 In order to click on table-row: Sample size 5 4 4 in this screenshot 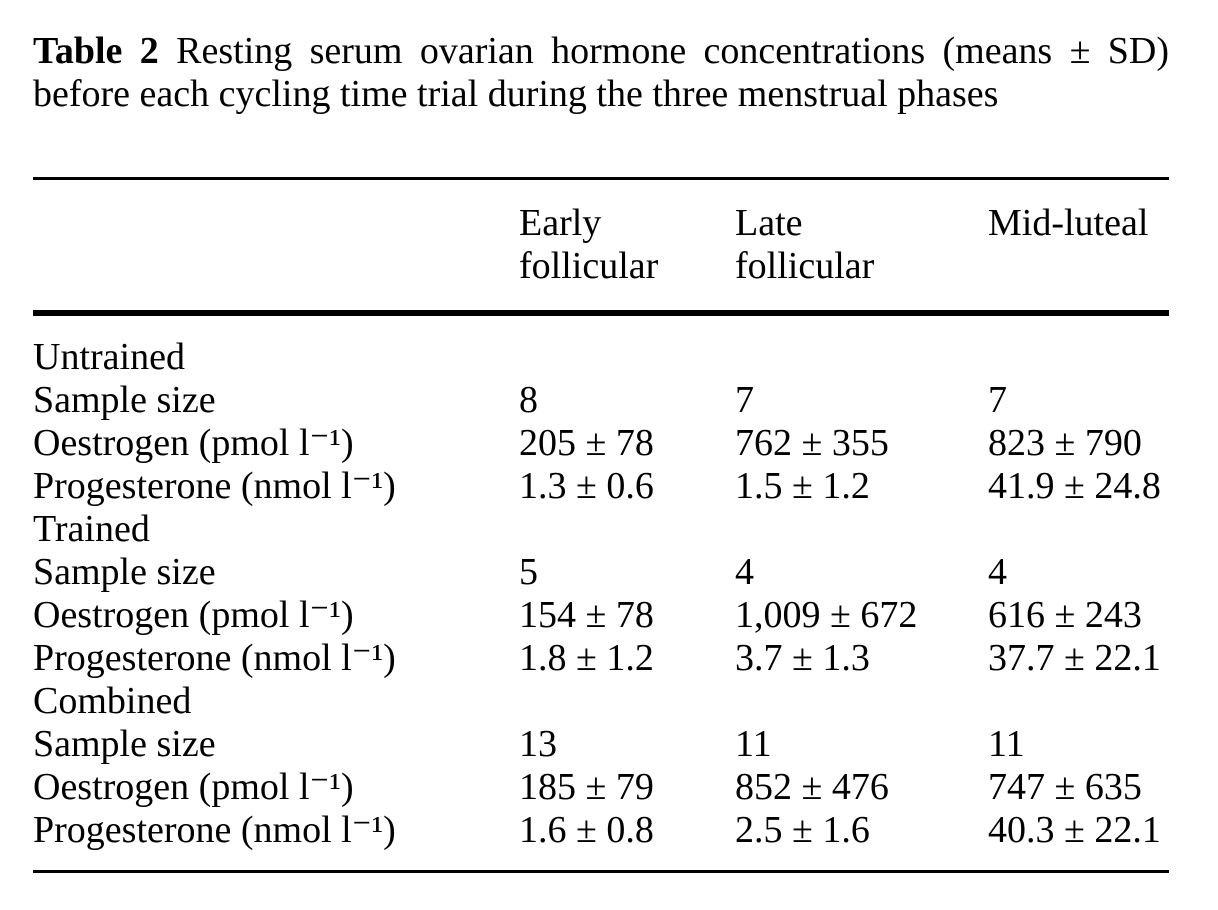, I will do `click(520, 572)`.